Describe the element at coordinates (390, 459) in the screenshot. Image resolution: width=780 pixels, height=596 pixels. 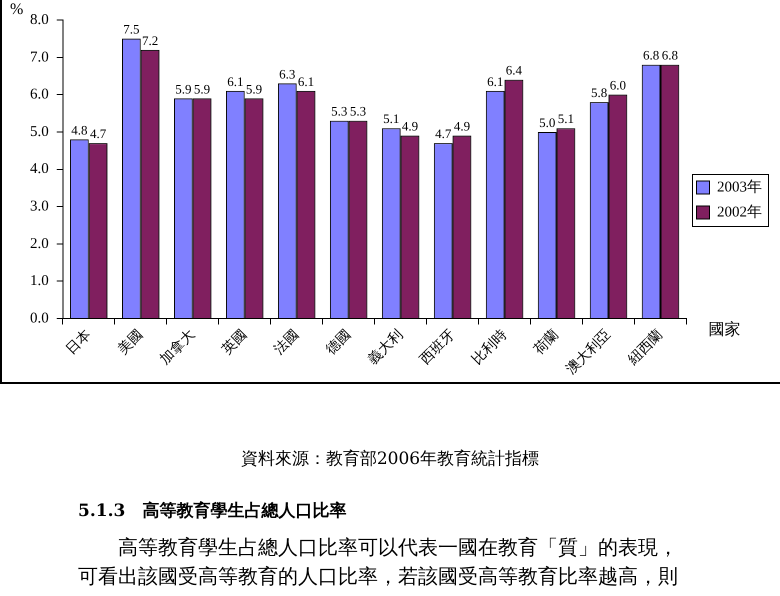
I see `source-note: 資料來源：教育部2006年教育統計指標` at that location.